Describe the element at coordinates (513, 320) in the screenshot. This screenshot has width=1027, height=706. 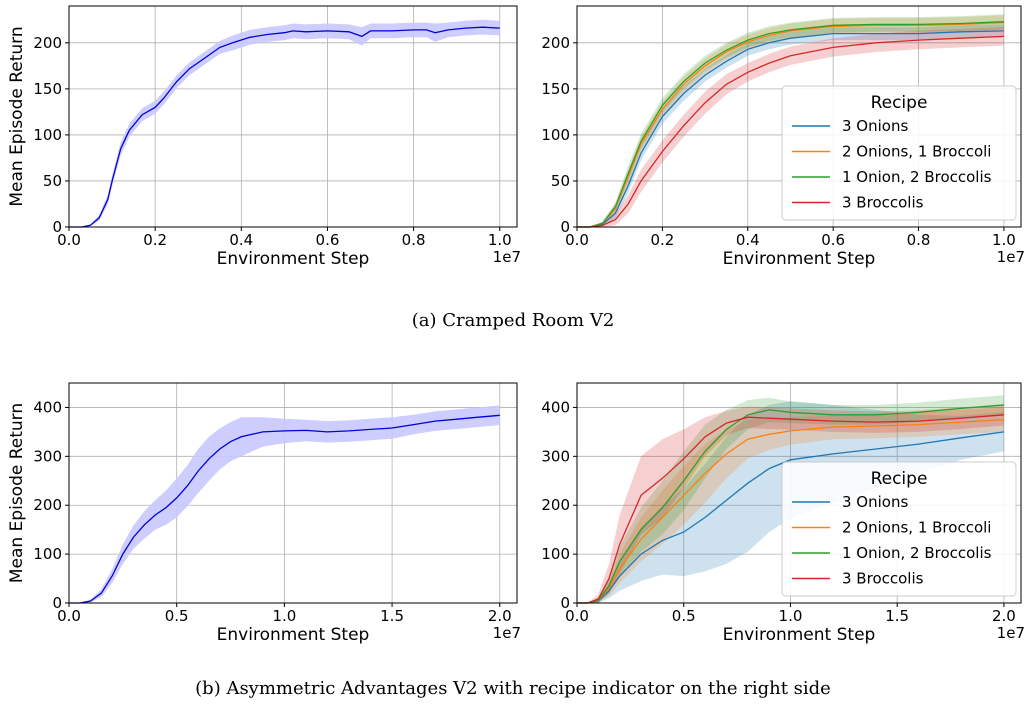
I see `caption-a: (a) Cramped Room V2` at that location.